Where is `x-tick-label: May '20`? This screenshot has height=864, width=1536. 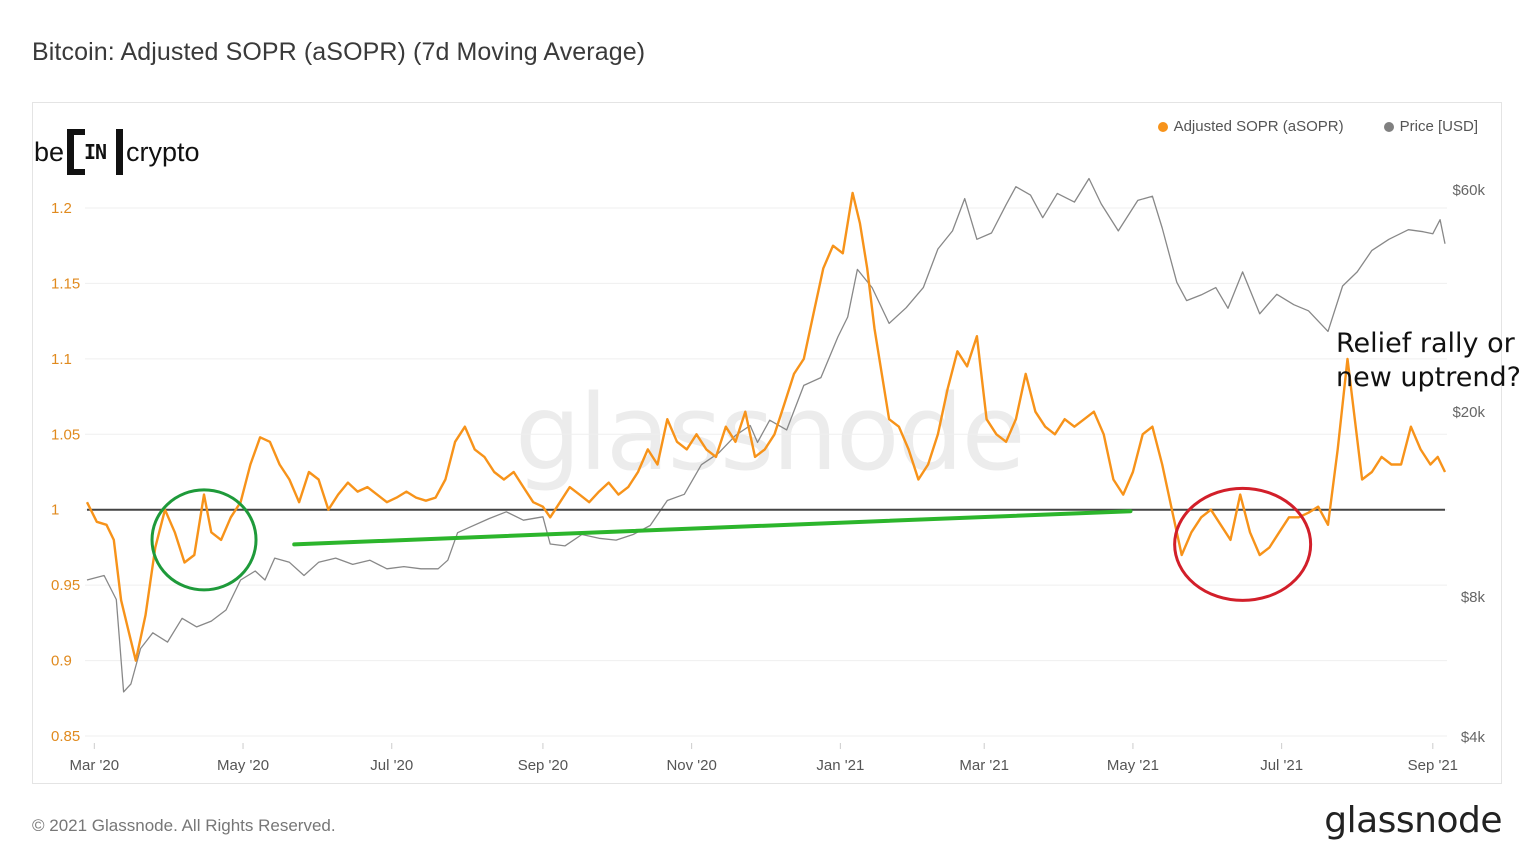
x-tick-label: May '20 is located at coordinates (243, 765).